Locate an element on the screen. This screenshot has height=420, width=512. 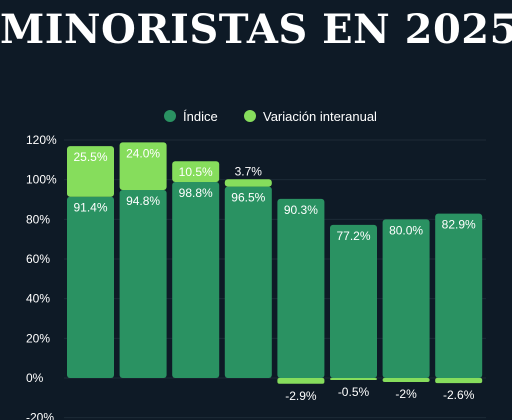
data-label-indice: 90.3% is located at coordinates (301, 210).